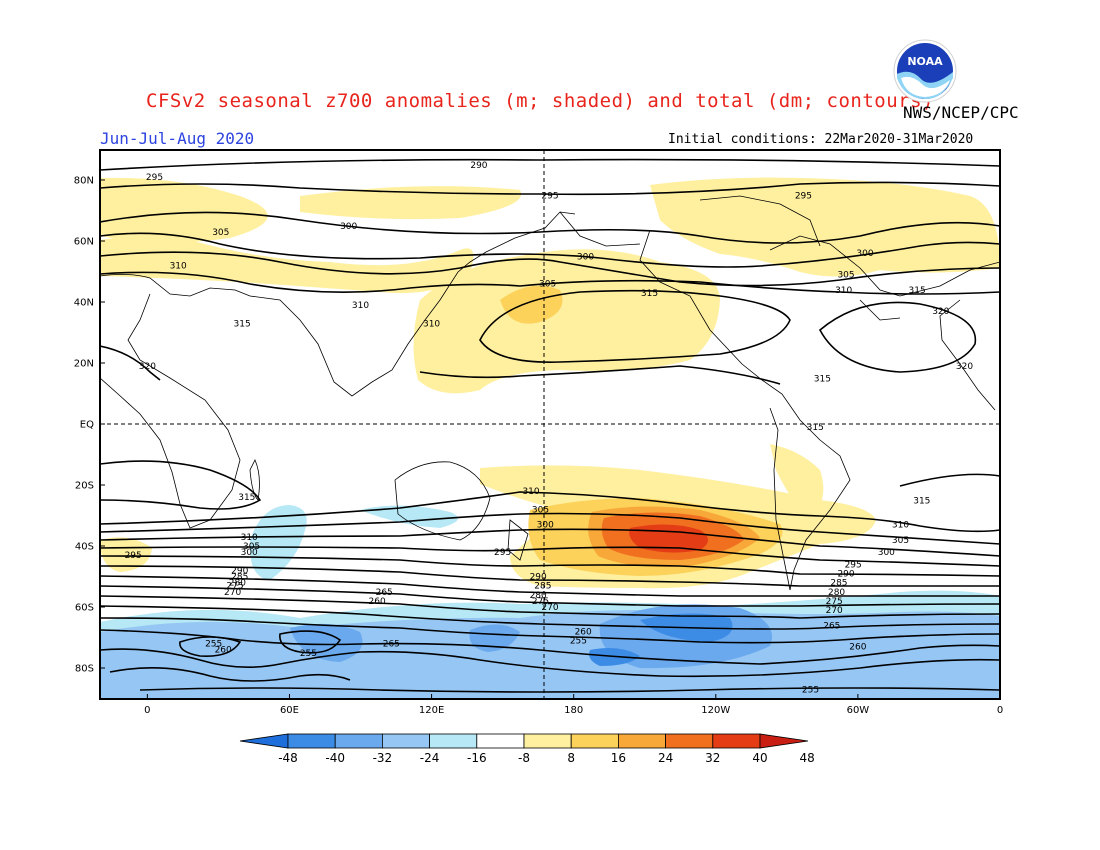 This screenshot has width=1100, height=850. What do you see at coordinates (84, 364) in the screenshot?
I see `lat-tick-label: 20N` at bounding box center [84, 364].